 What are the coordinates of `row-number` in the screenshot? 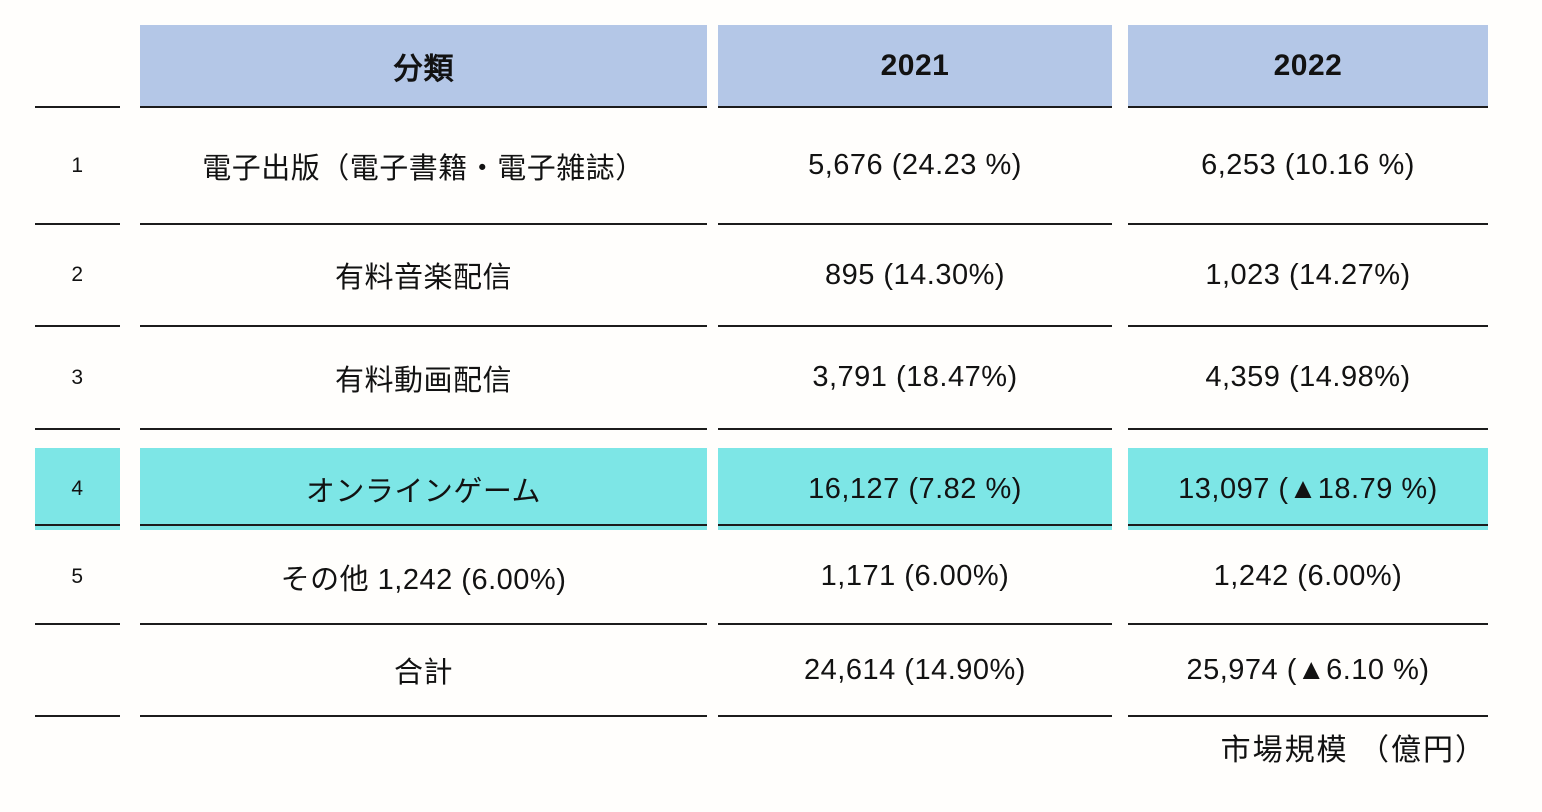 It's located at (77, 671).